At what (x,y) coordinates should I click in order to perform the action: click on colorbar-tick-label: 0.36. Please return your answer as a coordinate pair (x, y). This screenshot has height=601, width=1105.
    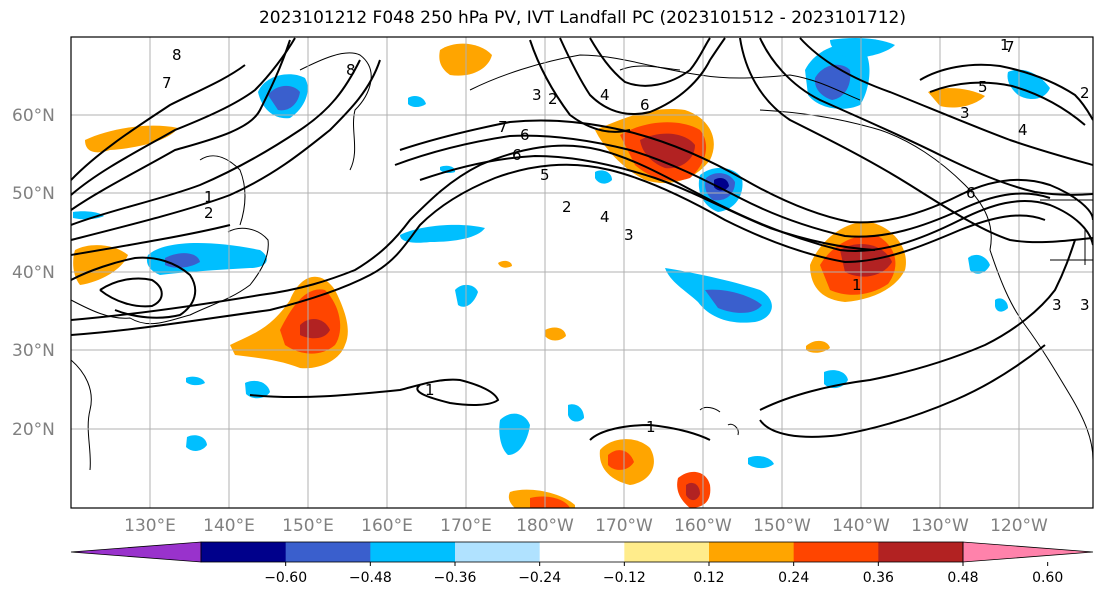
    Looking at the image, I should click on (878, 578).